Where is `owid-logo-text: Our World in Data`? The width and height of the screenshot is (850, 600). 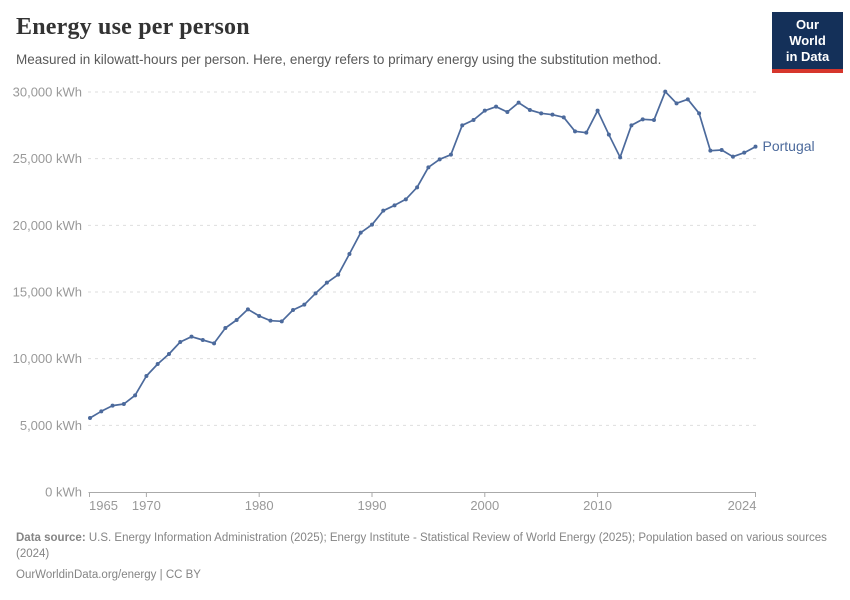
owid-logo-text: Our World in Data is located at coordinates (807, 40).